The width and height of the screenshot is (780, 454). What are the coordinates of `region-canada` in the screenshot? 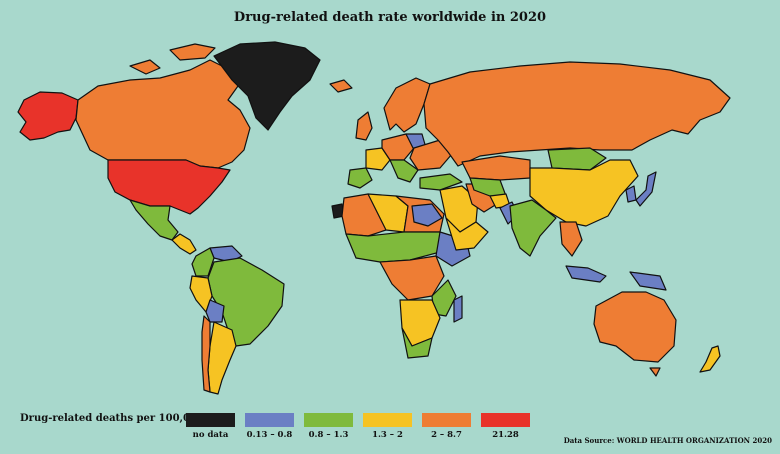 It's located at (163, 114).